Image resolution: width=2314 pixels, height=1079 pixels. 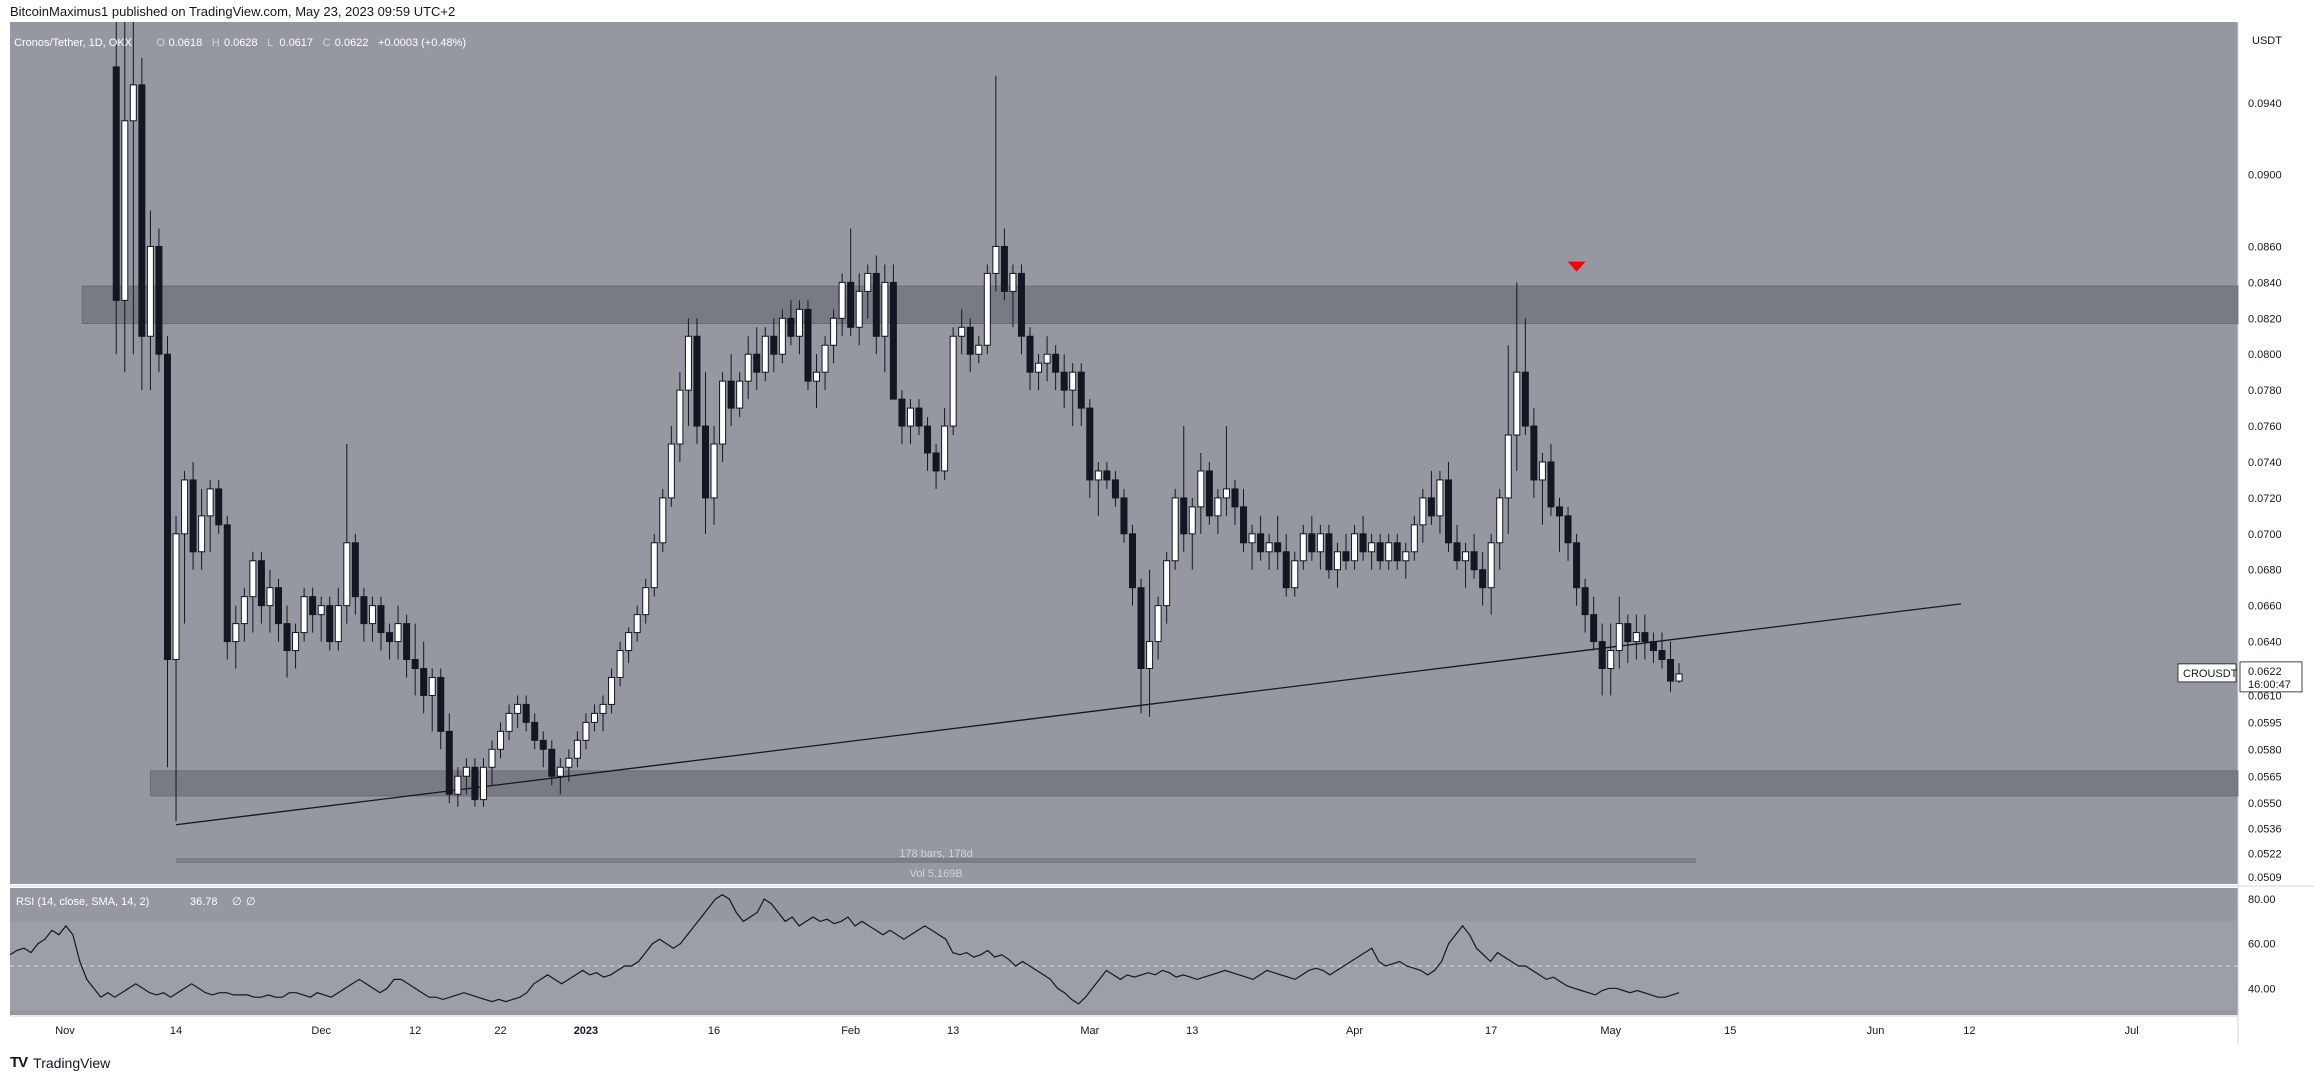 What do you see at coordinates (216, 43) in the screenshot?
I see `legend-h-label: H` at bounding box center [216, 43].